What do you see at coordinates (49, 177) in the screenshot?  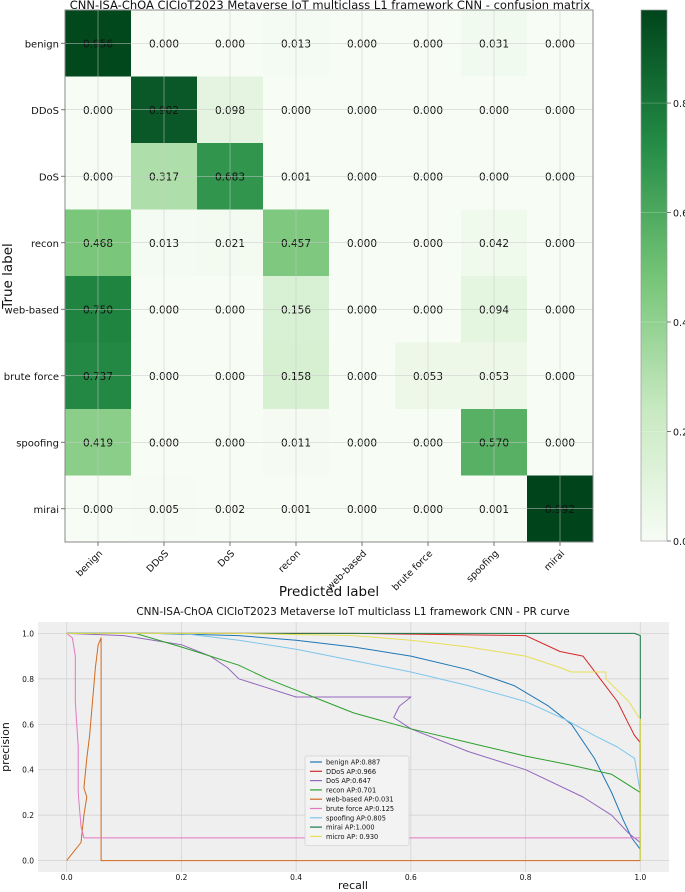 I see `cm-ytick-dos: DoS` at bounding box center [49, 177].